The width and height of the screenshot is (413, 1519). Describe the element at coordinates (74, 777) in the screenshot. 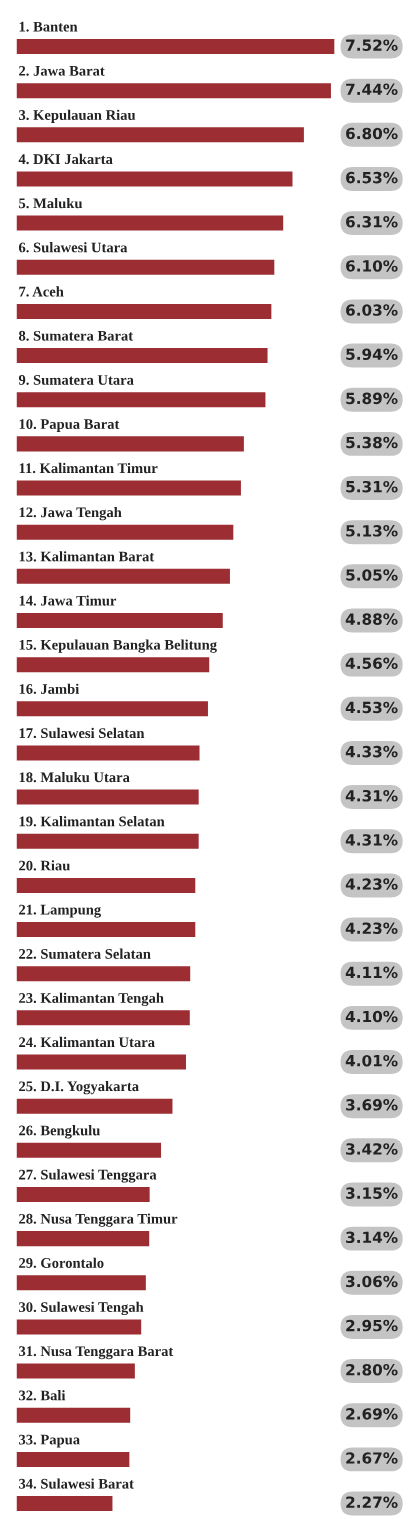

I see `y-tick-label: 18. Maluku Utara` at that location.